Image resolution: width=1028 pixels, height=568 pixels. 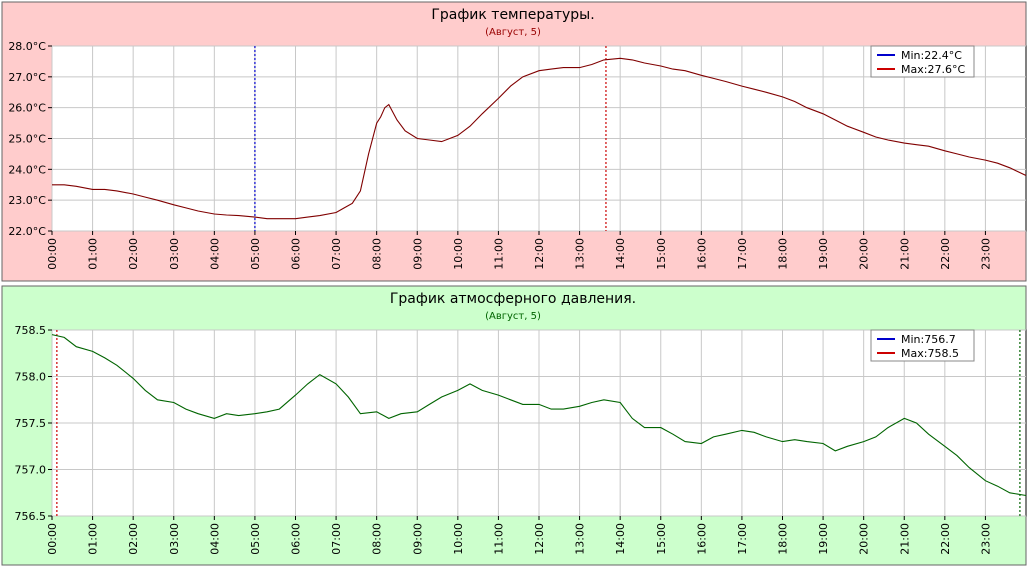 I want to click on temperature-legend-box, so click(x=922, y=61).